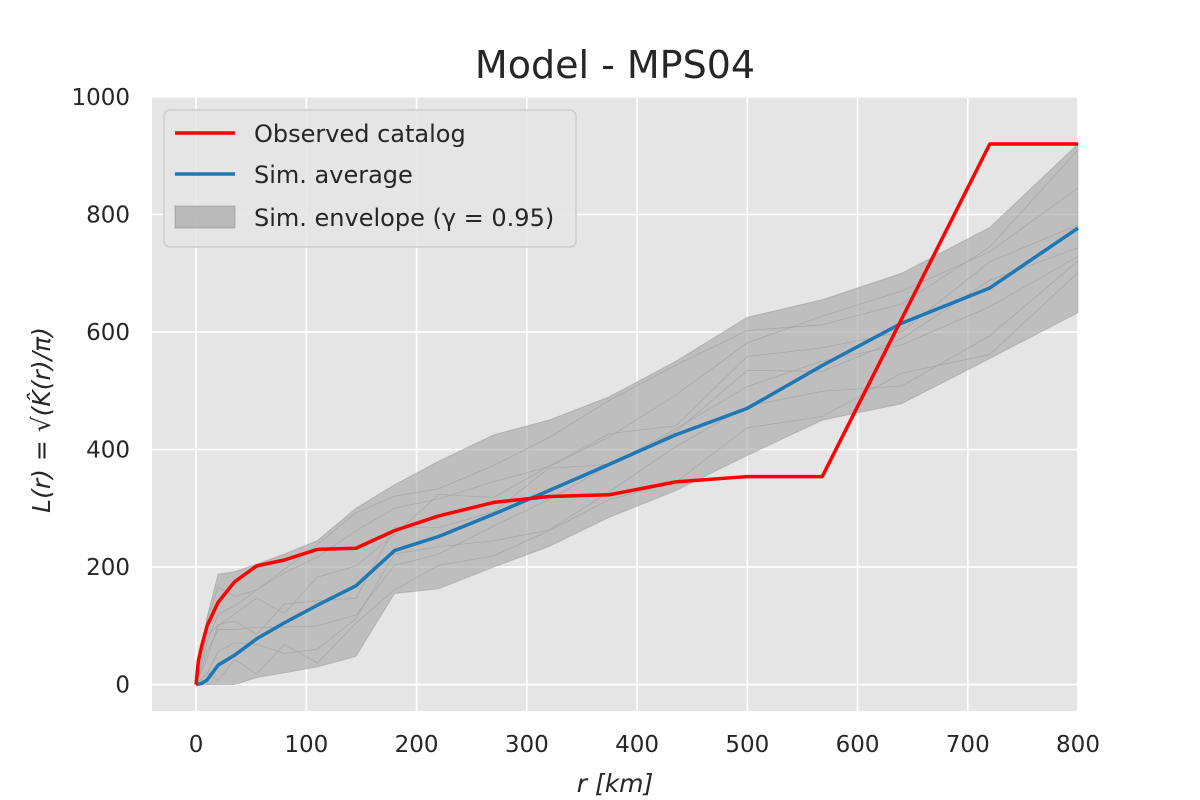  Describe the element at coordinates (968, 745) in the screenshot. I see `x-tick-label: 700` at that location.